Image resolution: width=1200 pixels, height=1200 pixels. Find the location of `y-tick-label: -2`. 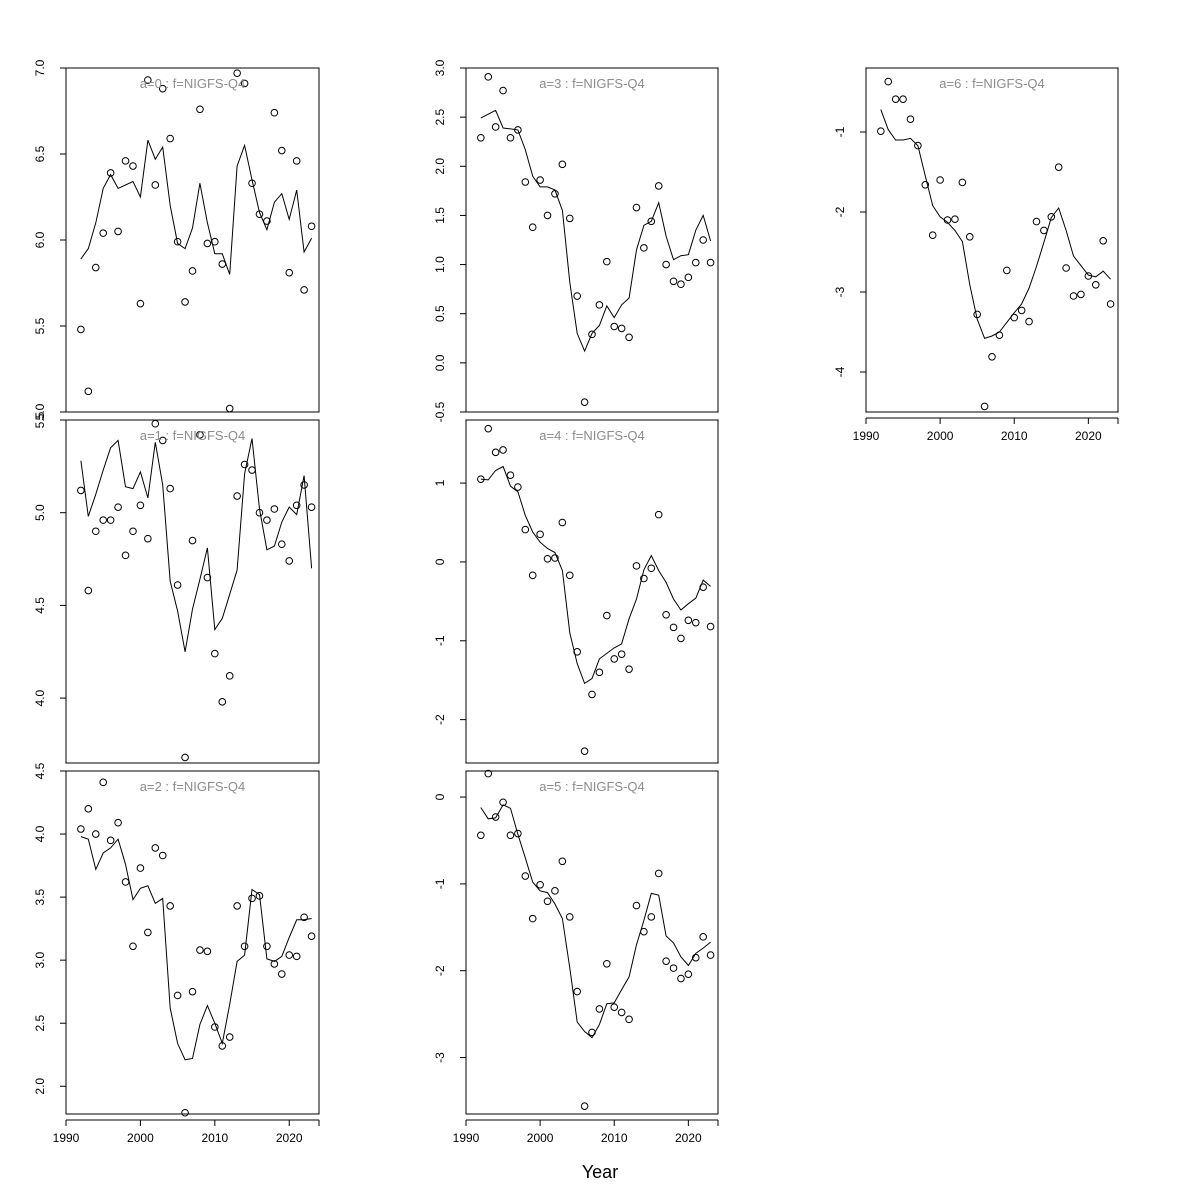

y-tick-label: -2 is located at coordinates (440, 970).